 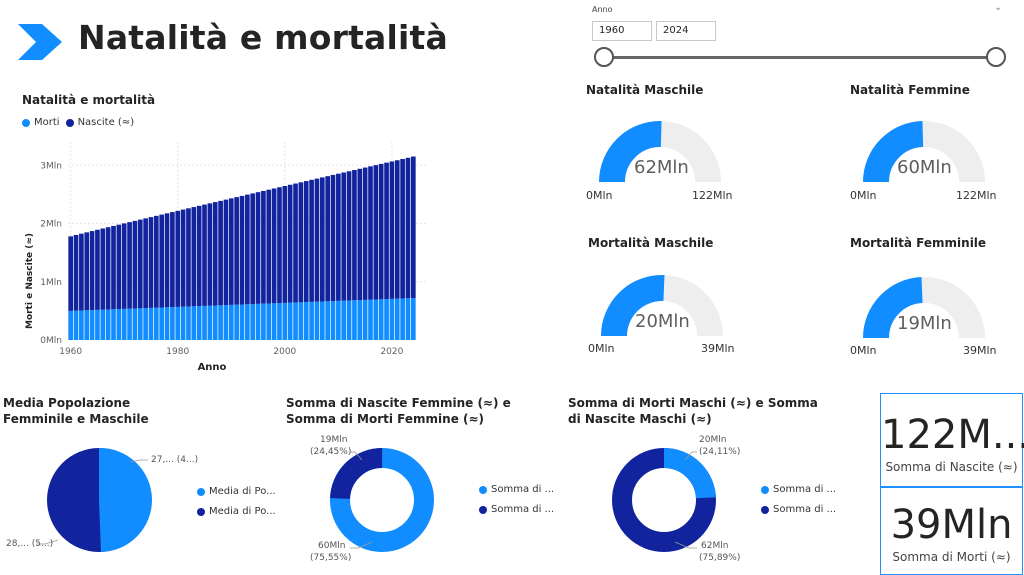 I want to click on donut-maschi-label-big-1: 62Mln, so click(x=715, y=546).